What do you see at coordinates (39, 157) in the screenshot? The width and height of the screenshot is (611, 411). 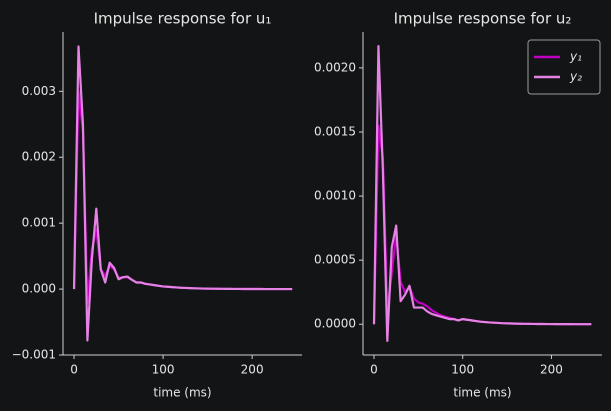 I see `y-tick-label: 0.002` at bounding box center [39, 157].